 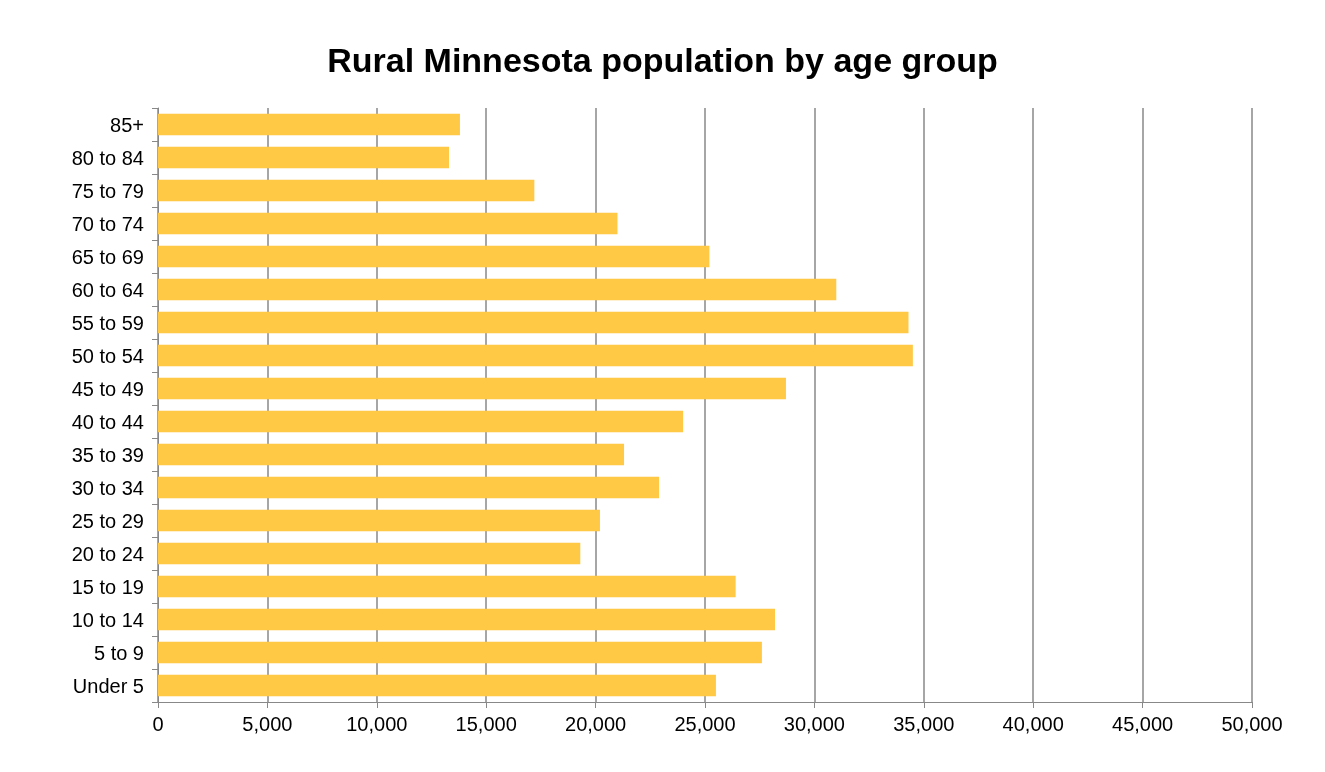 I want to click on y-tick-label: 10 to 14, so click(x=107, y=619).